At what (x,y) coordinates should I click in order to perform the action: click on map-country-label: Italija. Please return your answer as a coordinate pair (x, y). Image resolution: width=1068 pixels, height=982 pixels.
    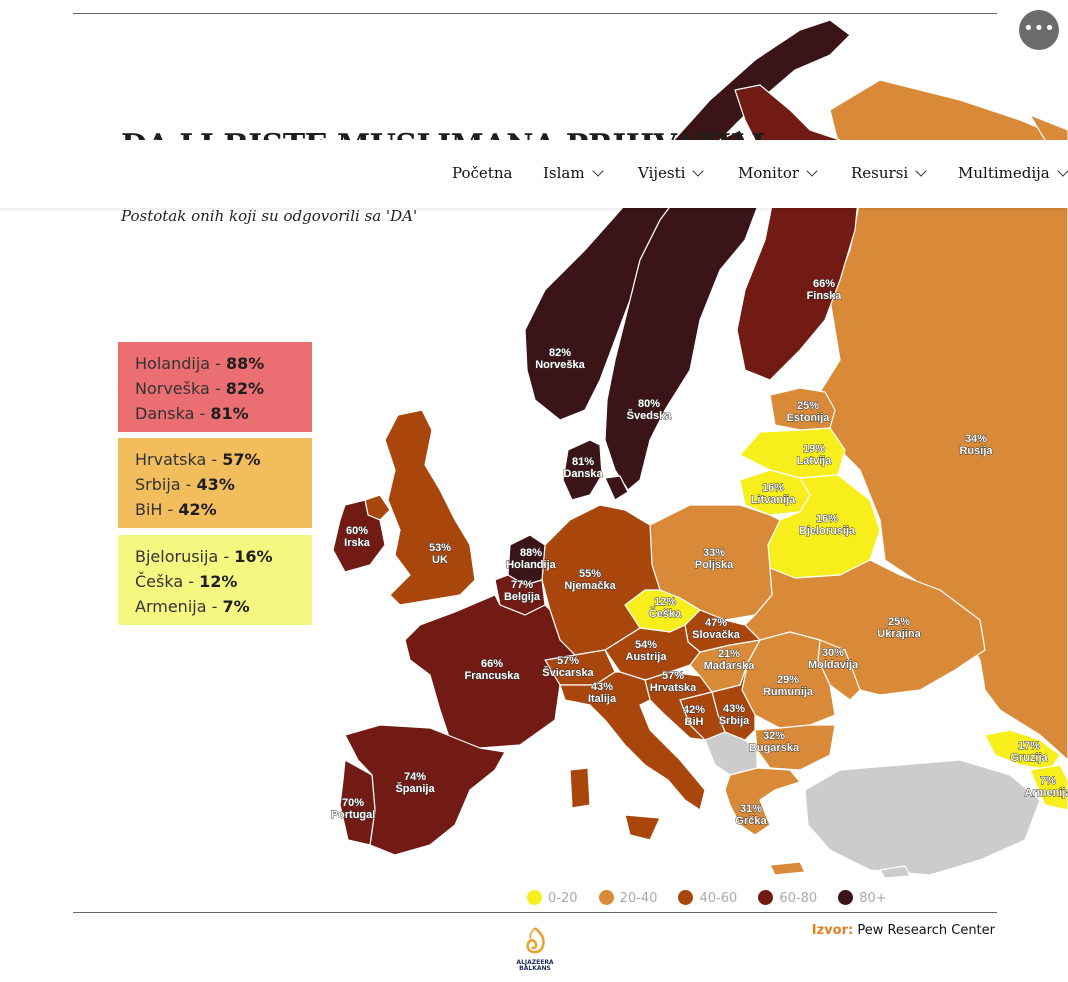
    Looking at the image, I should click on (602, 699).